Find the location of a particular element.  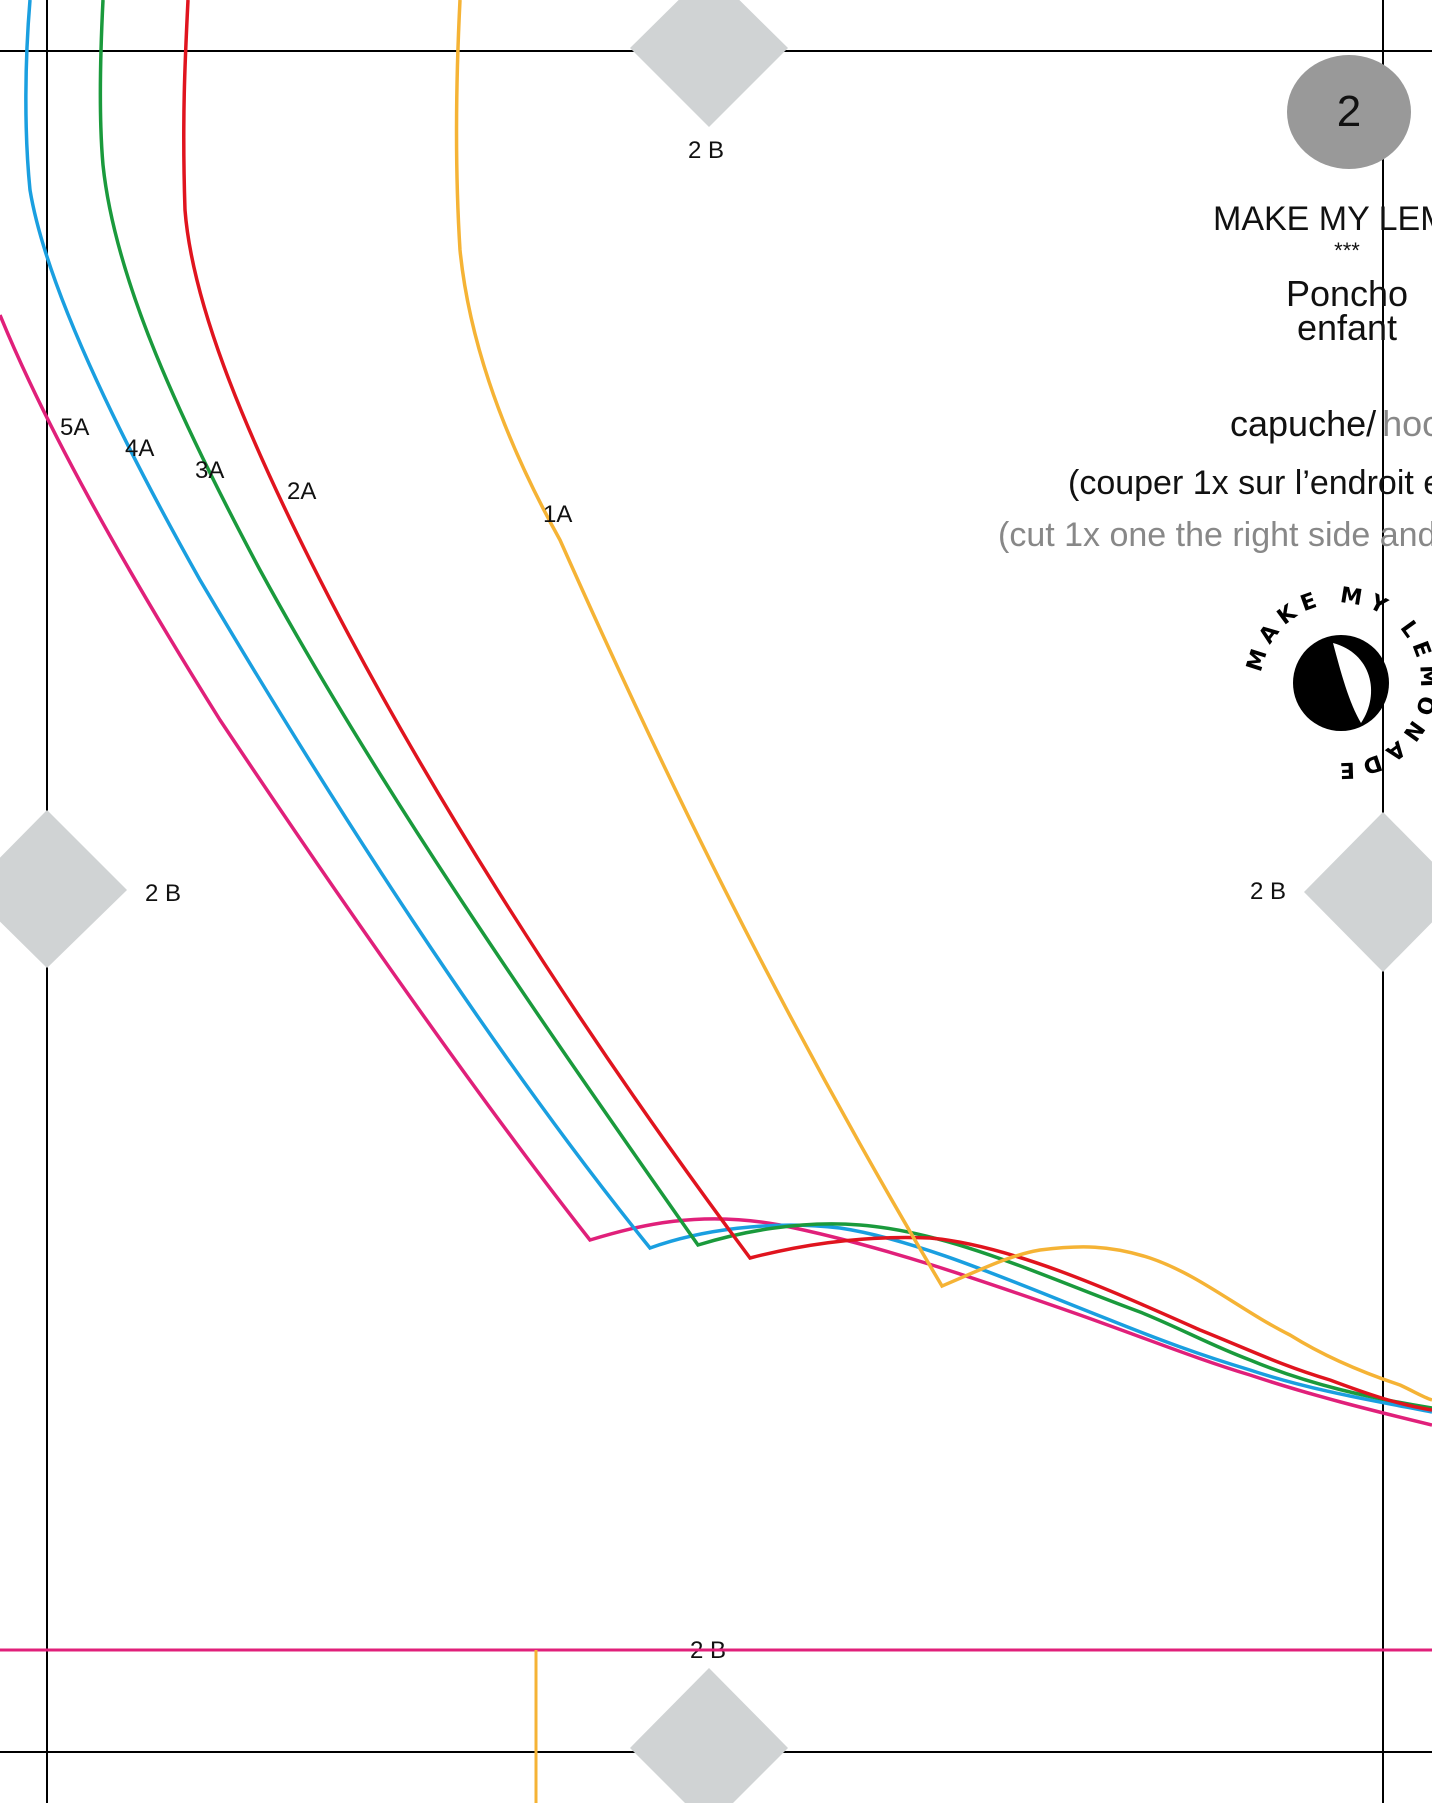

size-label-5a: 5A is located at coordinates (74, 427).